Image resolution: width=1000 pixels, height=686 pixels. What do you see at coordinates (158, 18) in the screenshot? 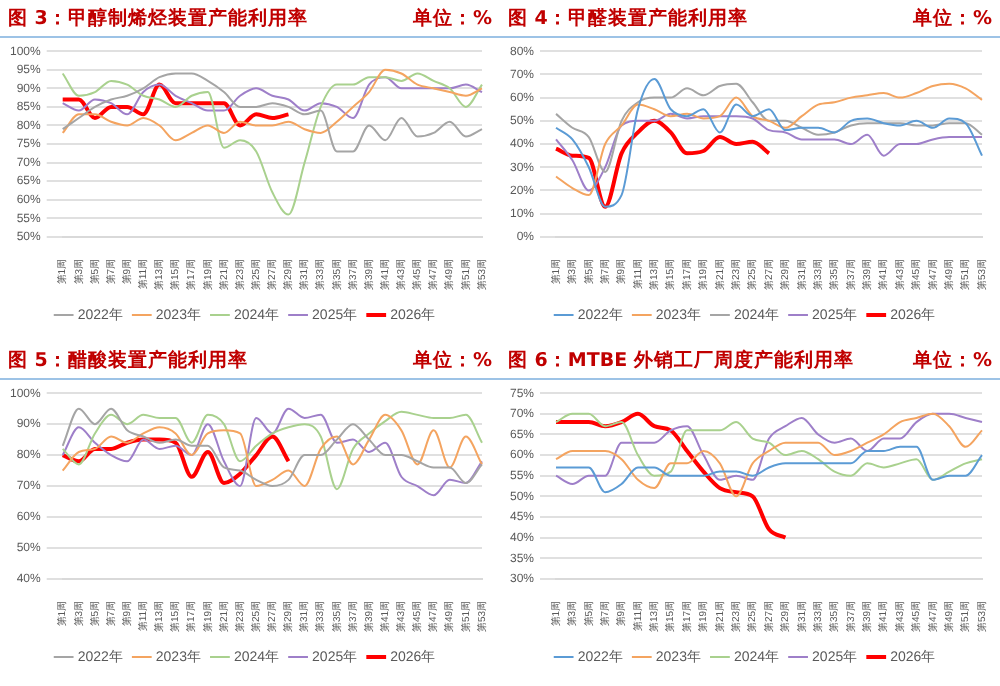
I see `chart-title: 图 3：甲醇制烯烃装置产能利用率` at bounding box center [158, 18].